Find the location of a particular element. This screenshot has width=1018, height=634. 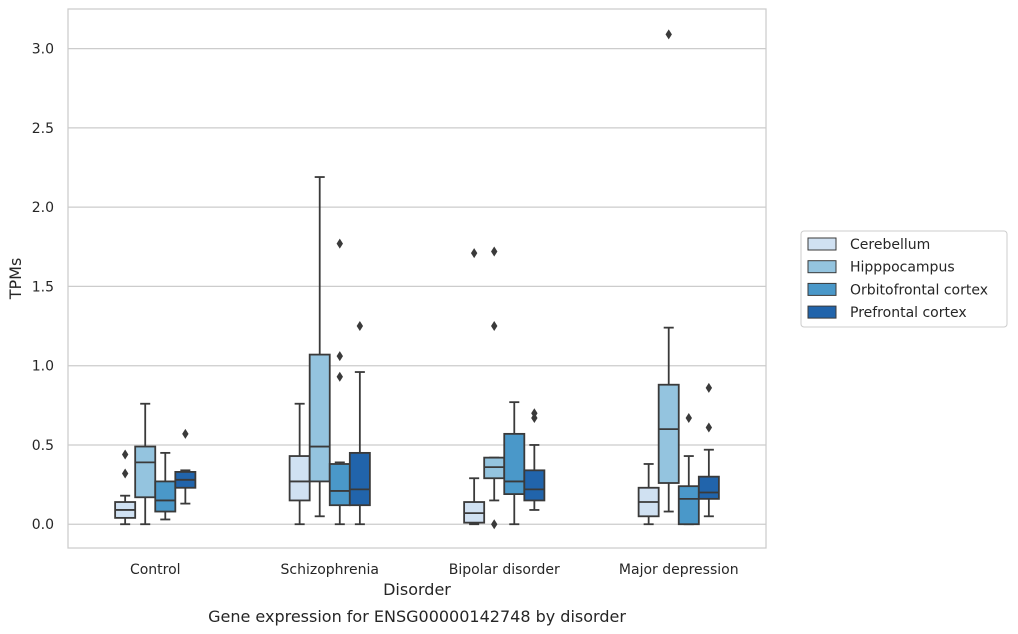

y-tick-label: 3.0 is located at coordinates (43, 50).